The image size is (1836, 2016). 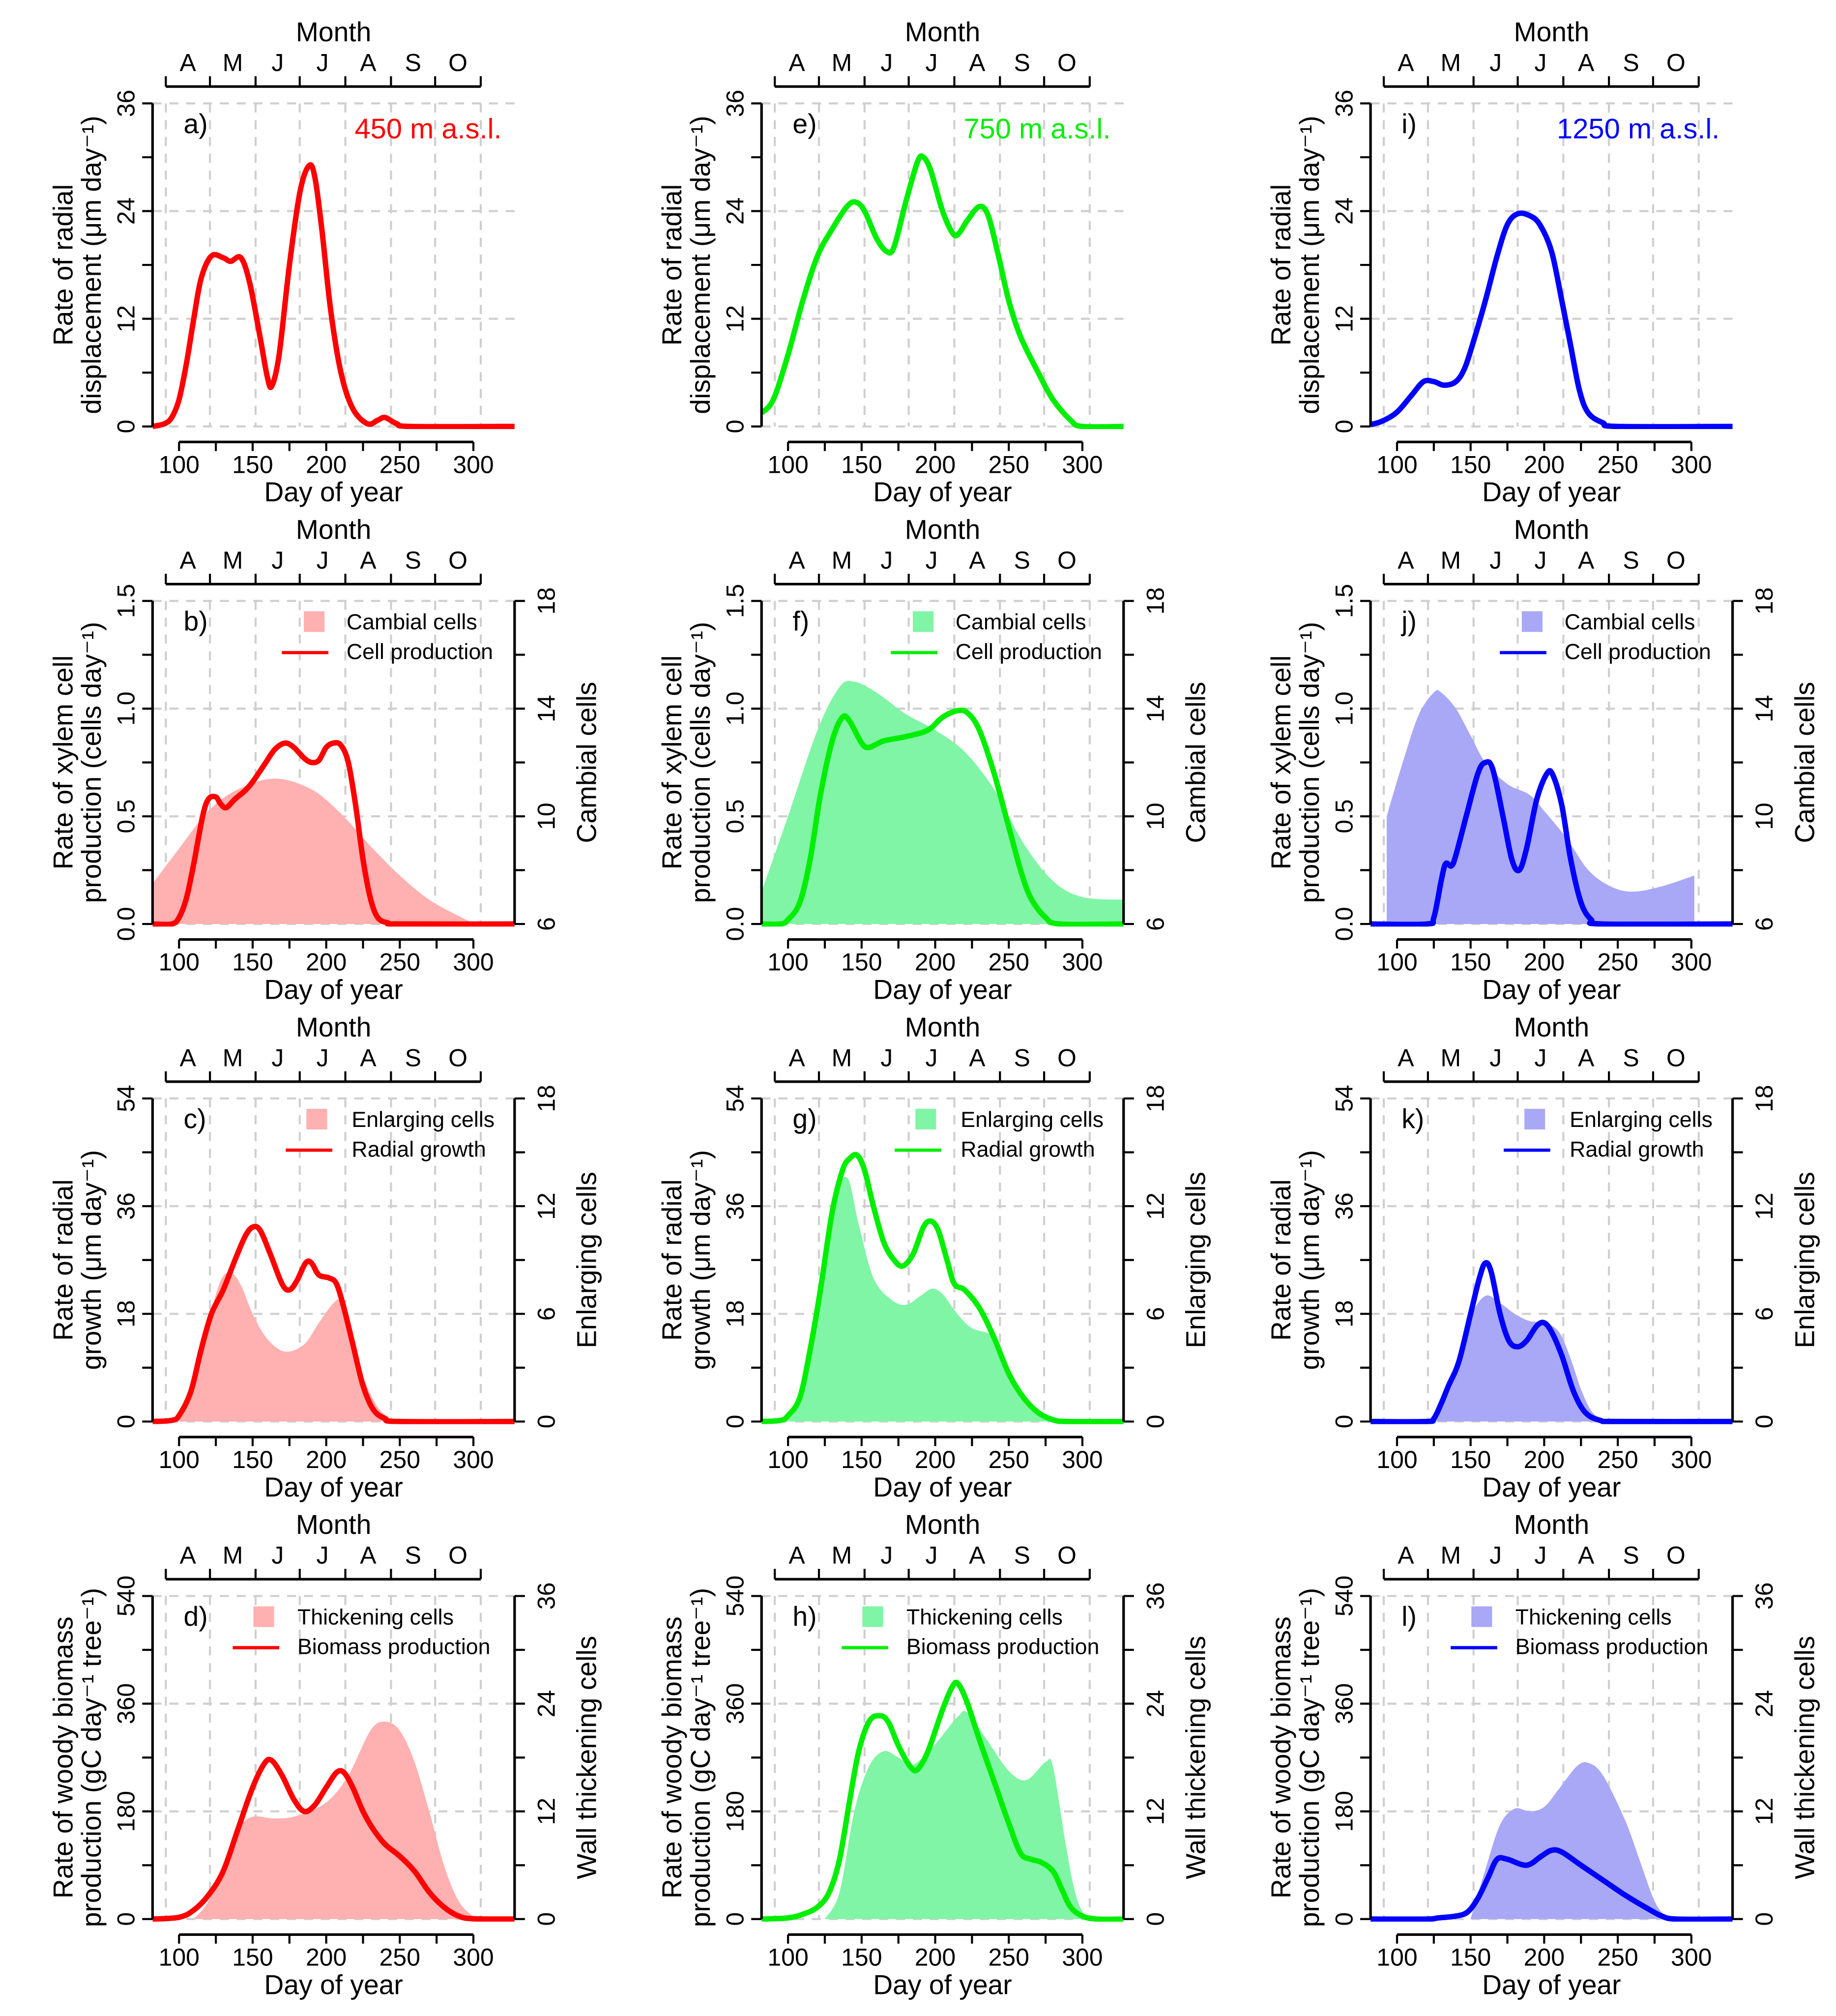 I want to click on panel-label: h), so click(x=804, y=1616).